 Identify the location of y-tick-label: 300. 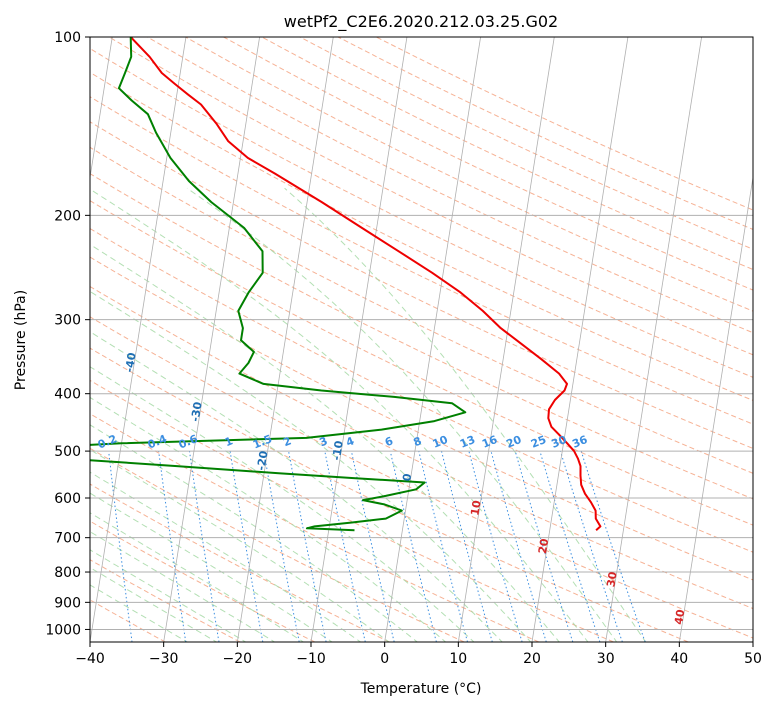
(67, 321).